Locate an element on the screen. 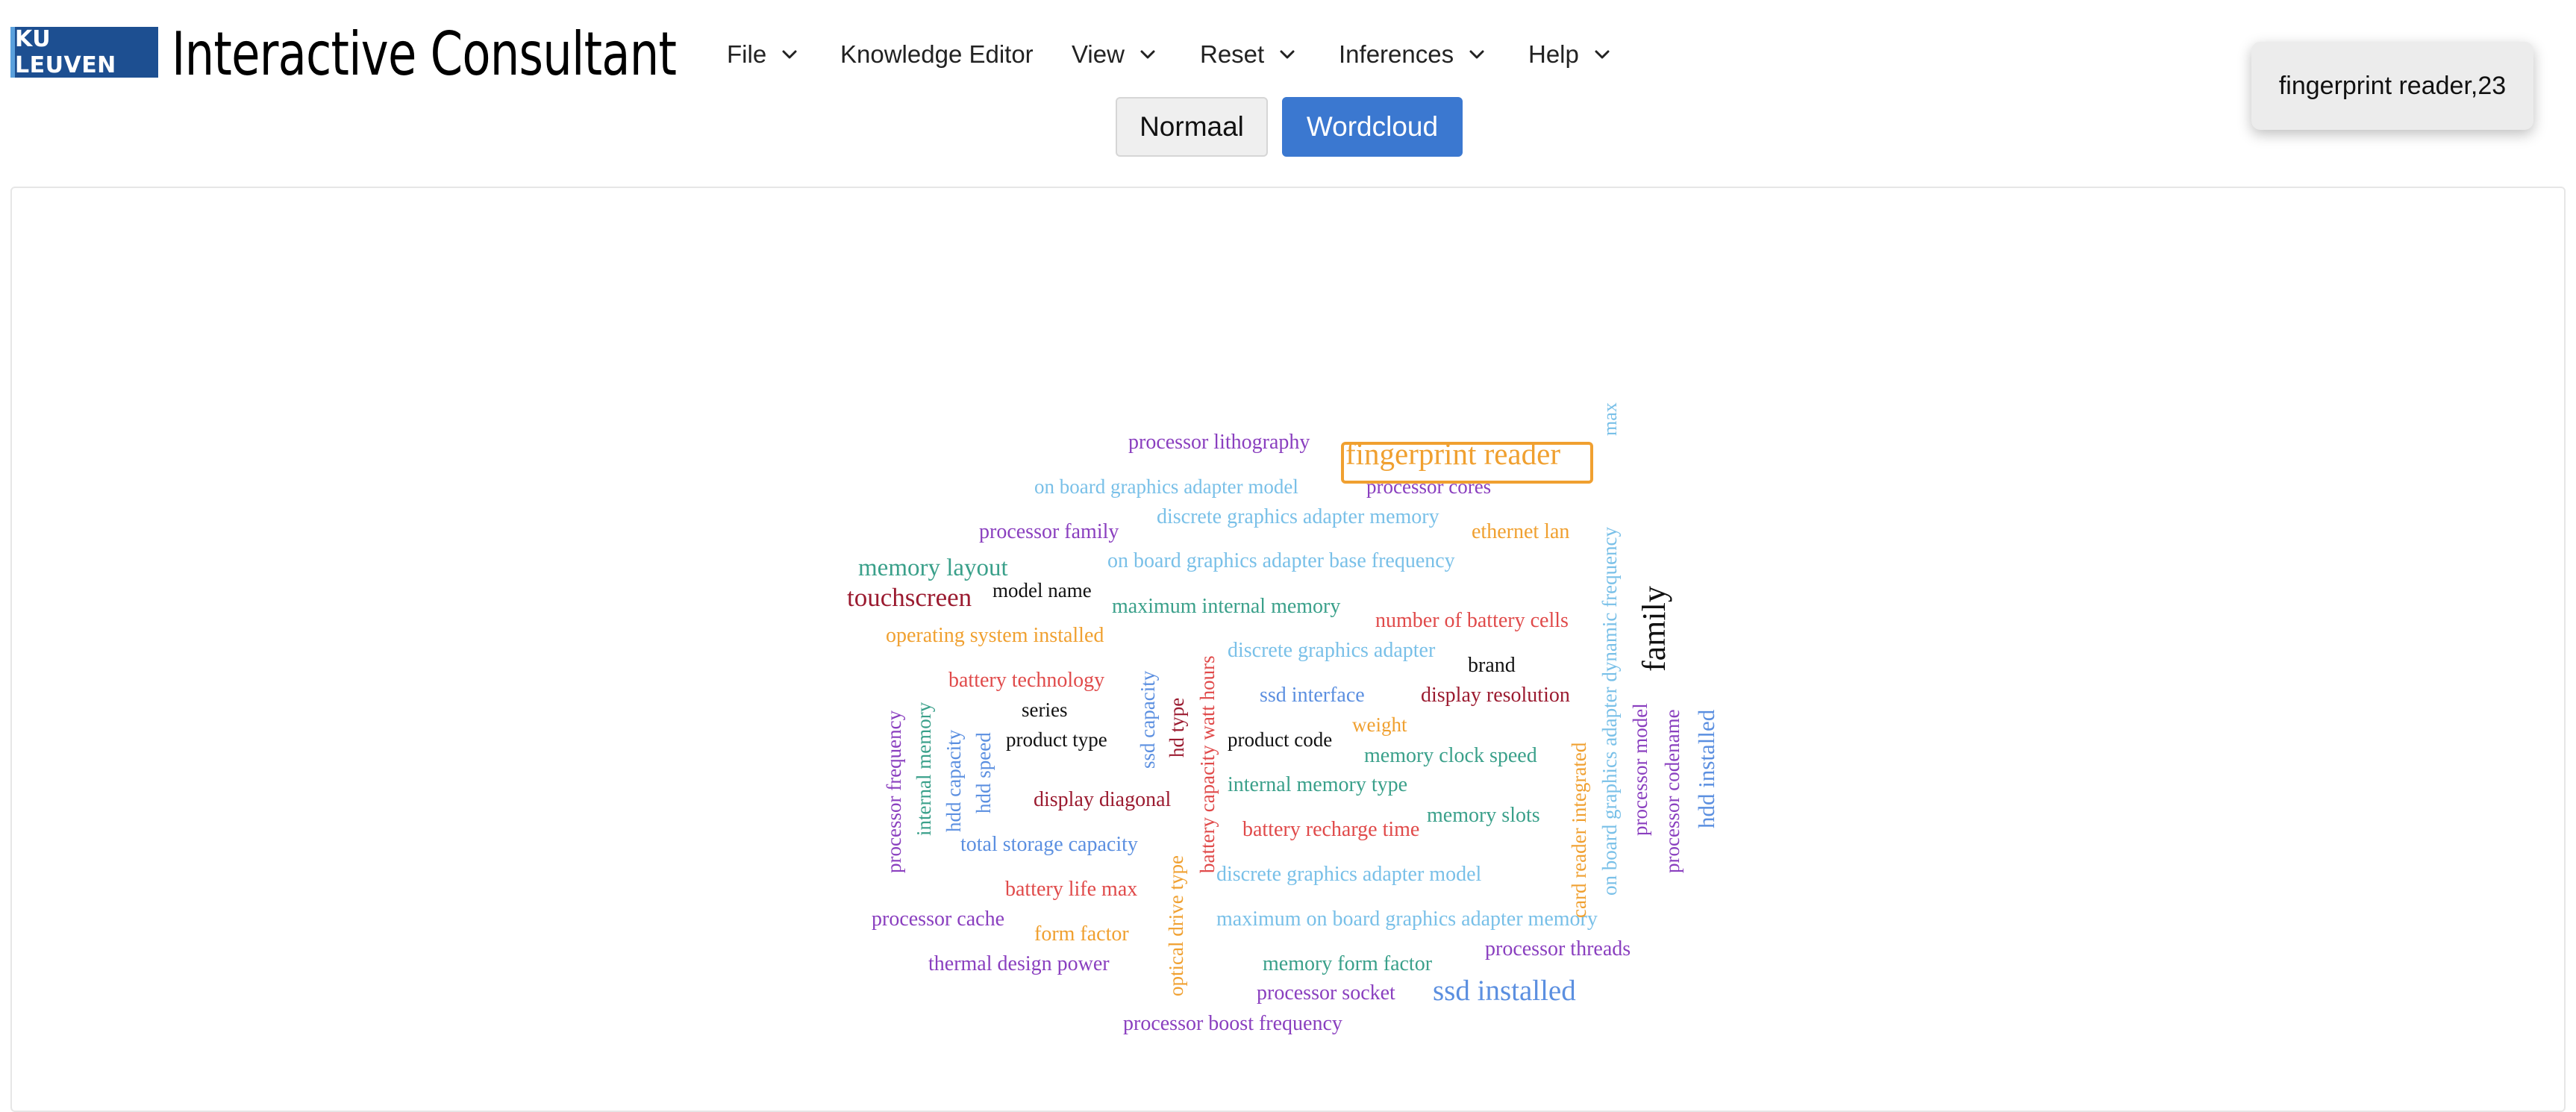  wordcloud-word: on board graphics adapter model is located at coordinates (1166, 486).